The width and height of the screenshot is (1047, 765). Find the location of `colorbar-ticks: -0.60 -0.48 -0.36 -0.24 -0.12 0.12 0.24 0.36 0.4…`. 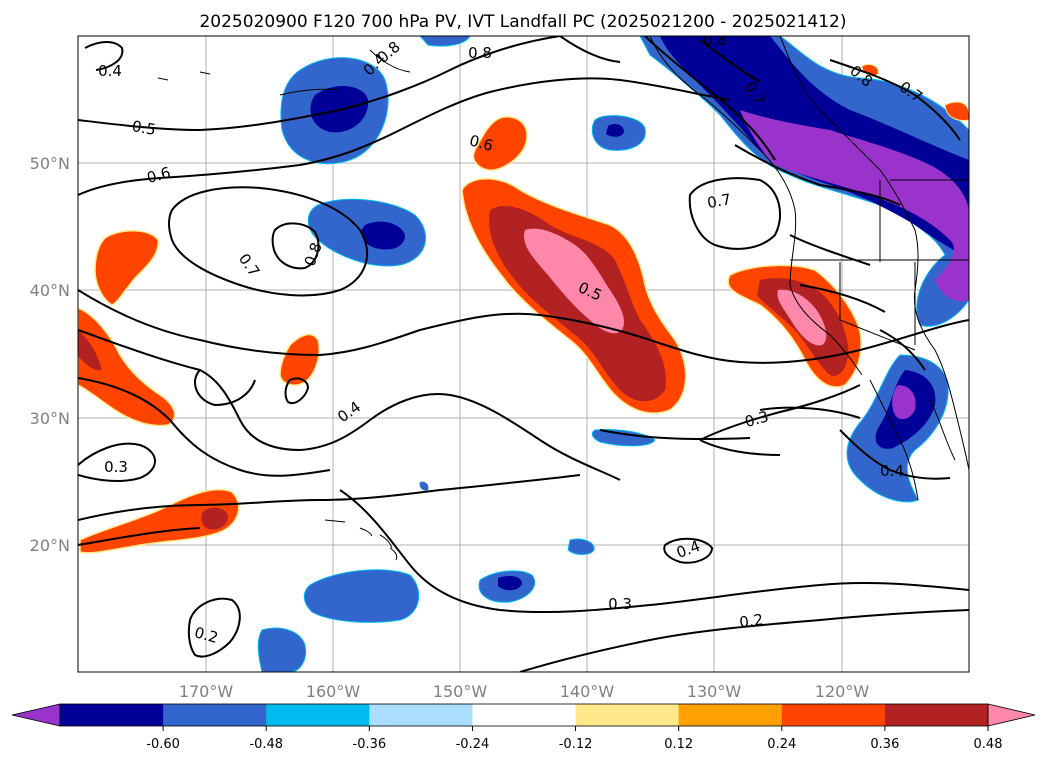

colorbar-ticks: -0.60 -0.48 -0.36 -0.24 -0.12 0.12 0.24 0.36 0.4… is located at coordinates (574, 739).